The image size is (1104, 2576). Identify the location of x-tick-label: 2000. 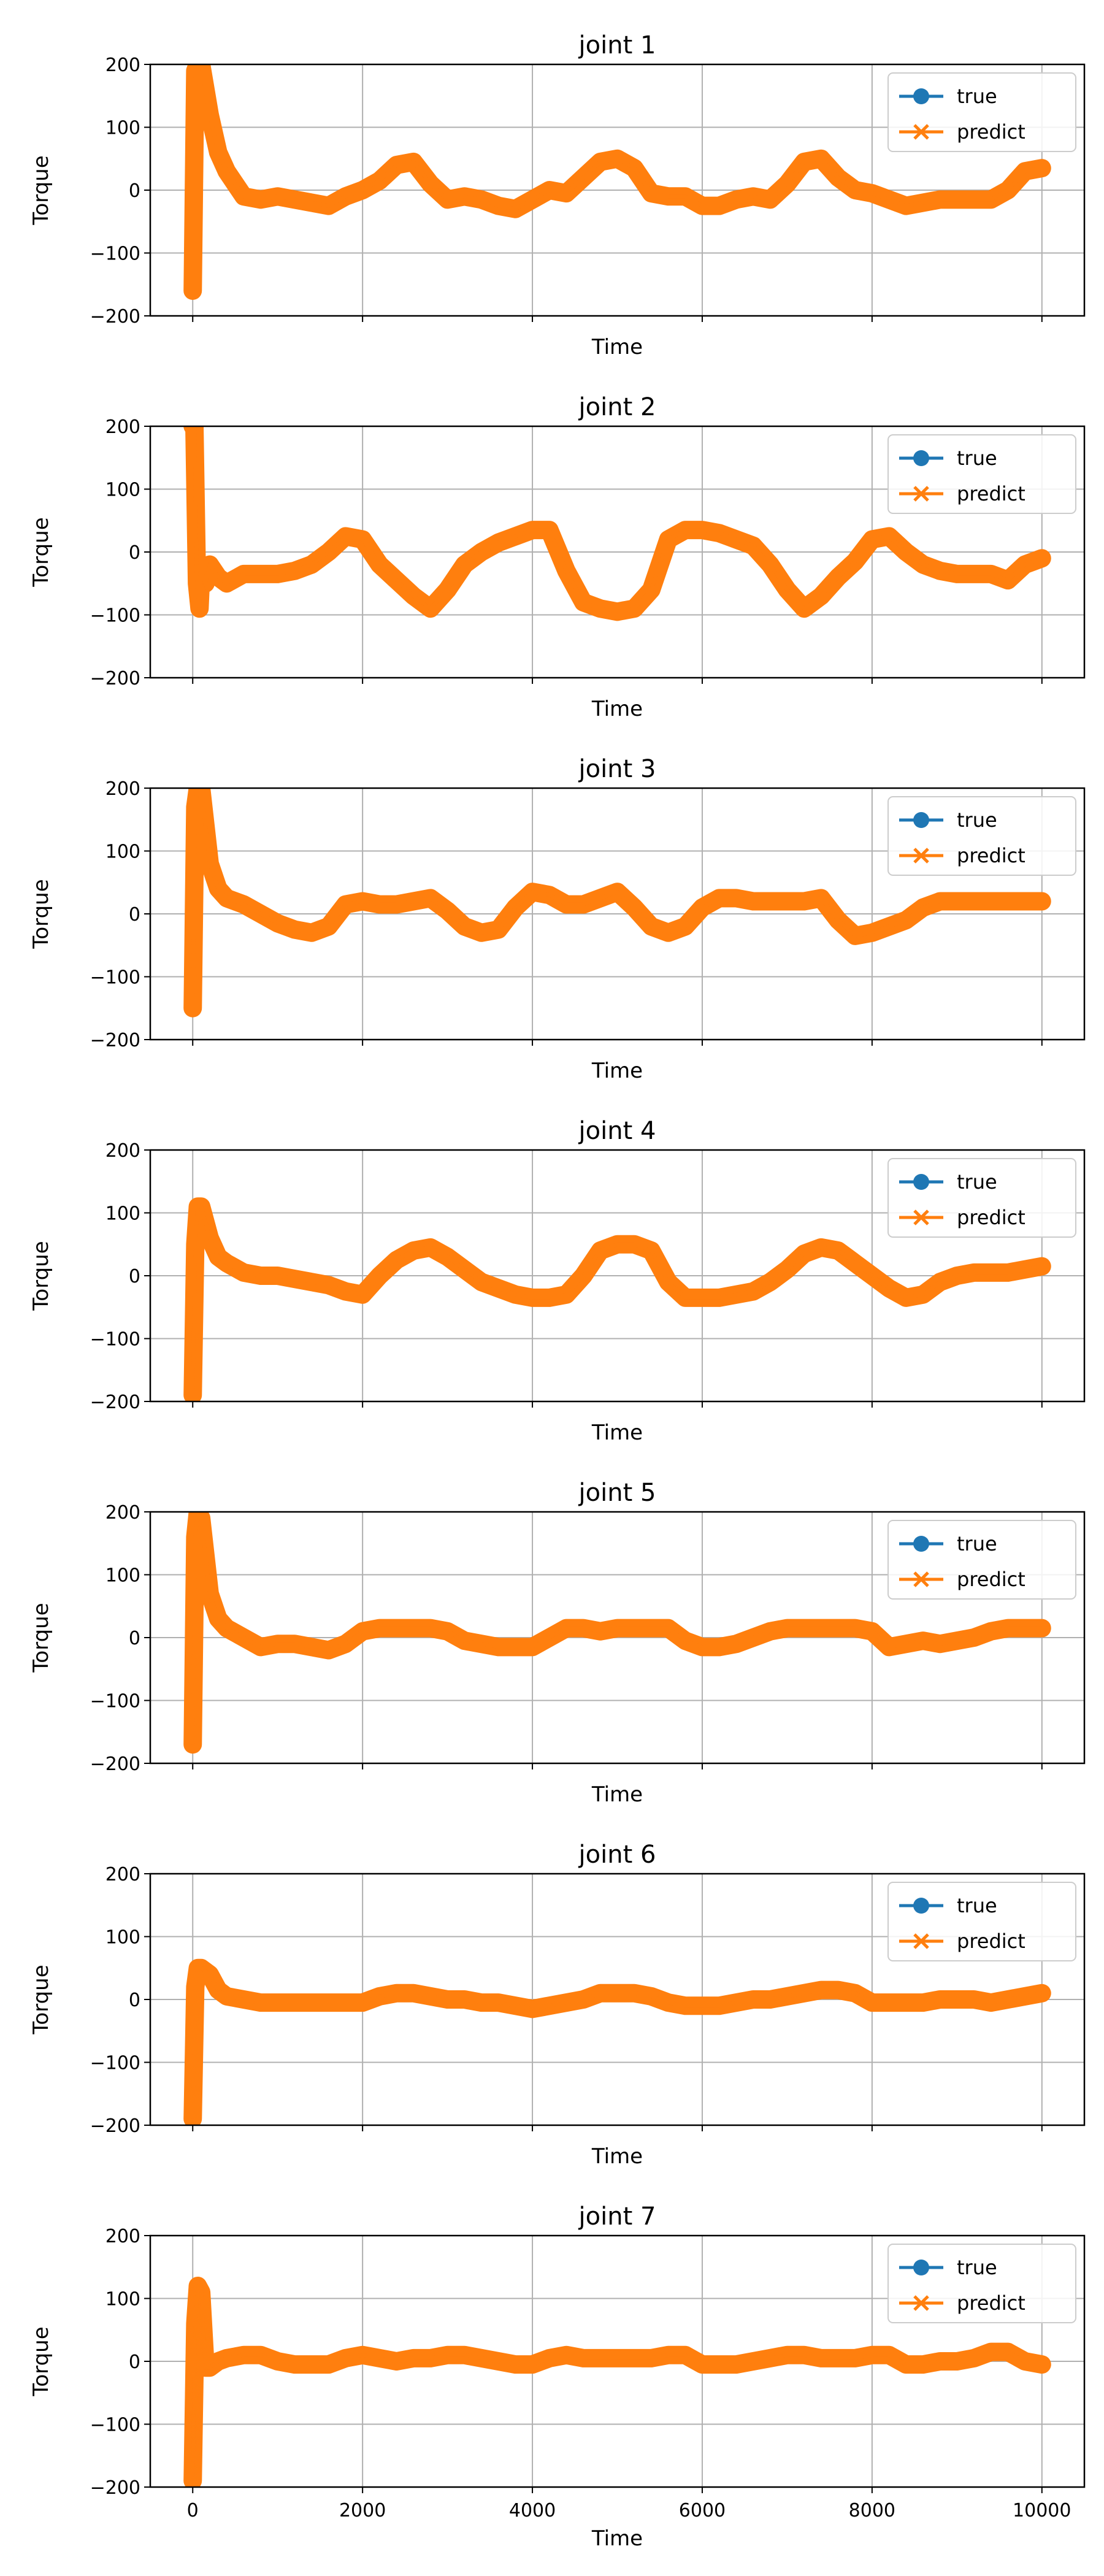
(362, 2510).